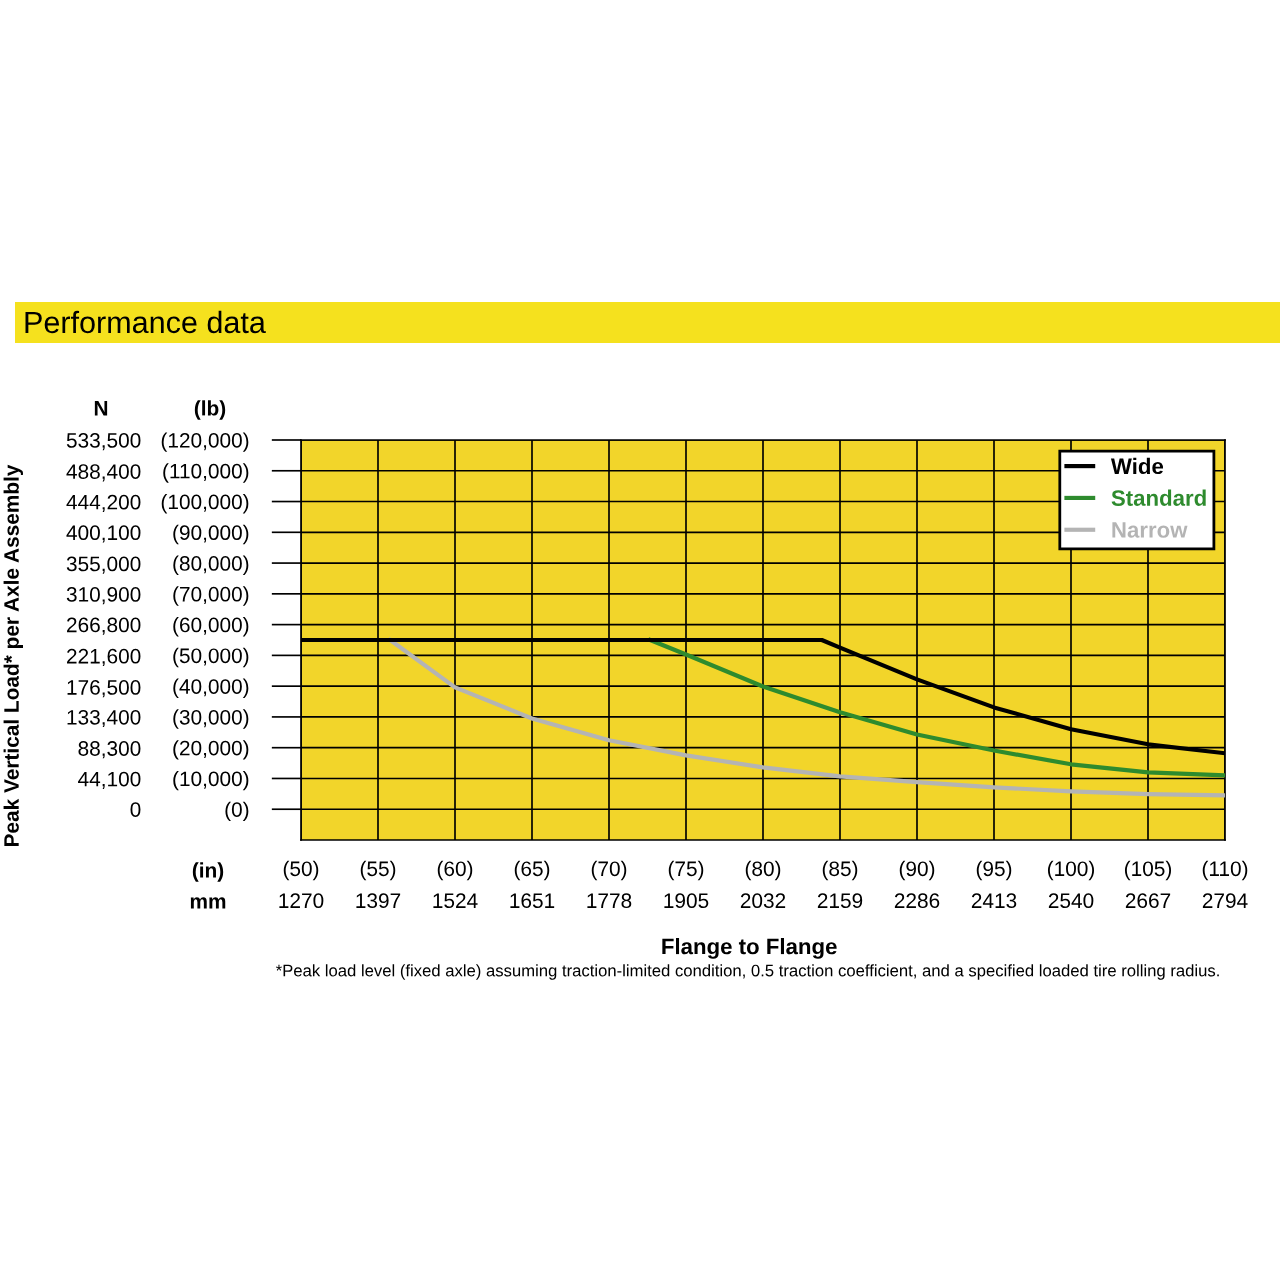 The image size is (1280, 1280). I want to click on x2-tick-label: (100), so click(1071, 870).